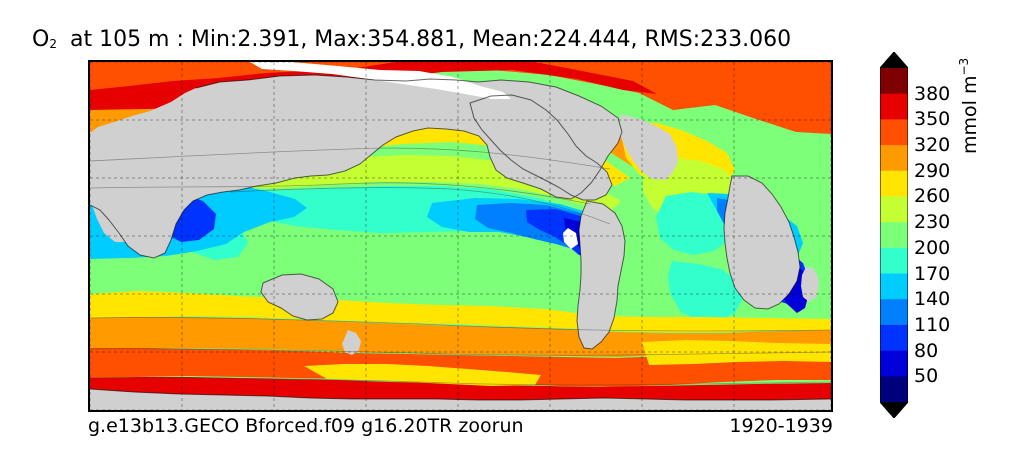  I want to click on south-america-coastline, so click(601, 275).